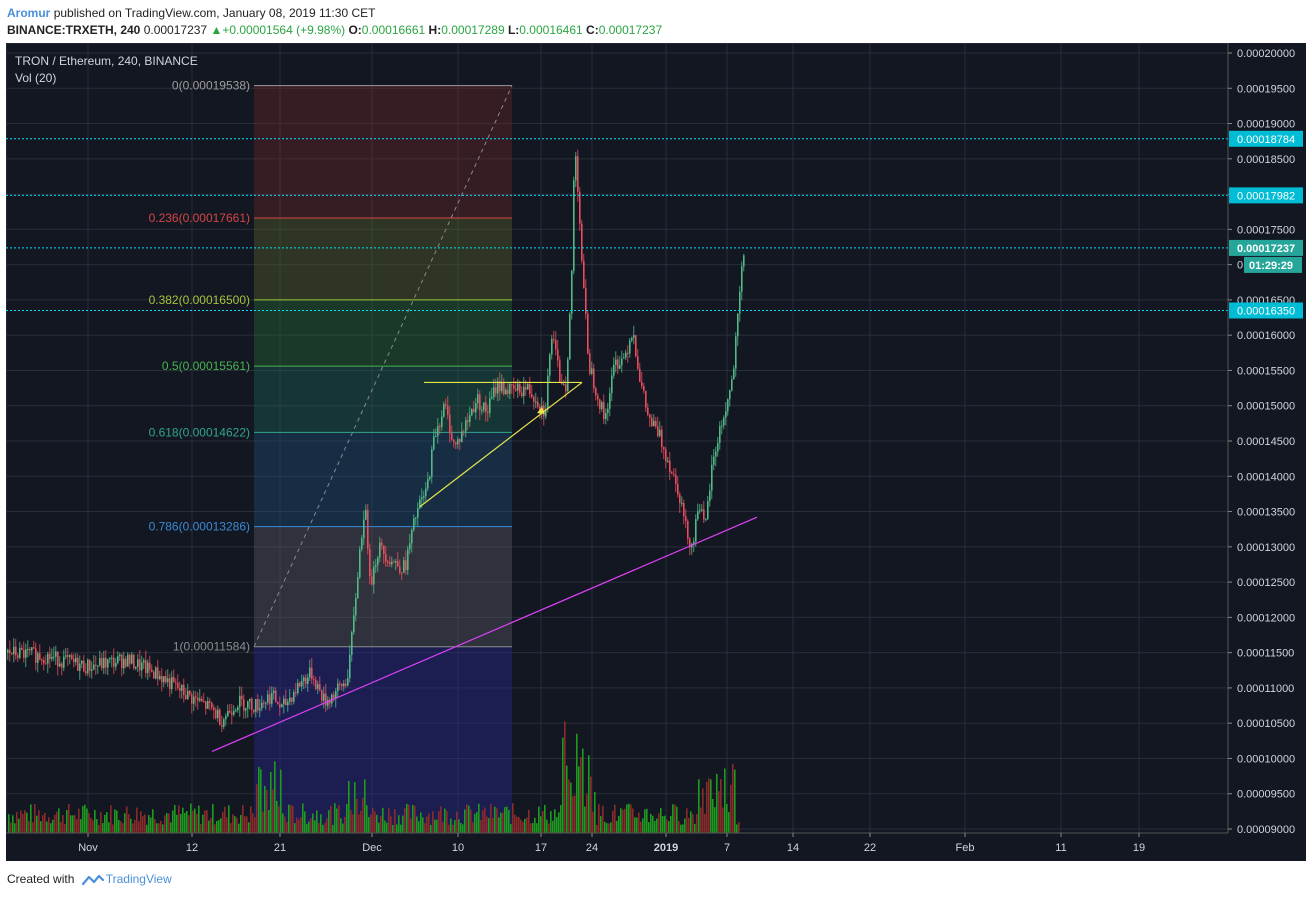  Describe the element at coordinates (1266, 724) in the screenshot. I see `price-tick-label: 0.00010500` at that location.